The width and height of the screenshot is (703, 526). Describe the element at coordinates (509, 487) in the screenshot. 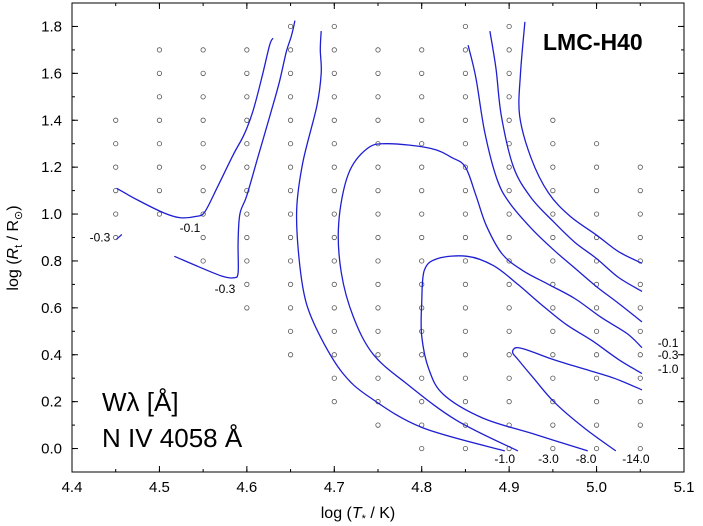

I see `x-tick-label: 4.9` at that location.